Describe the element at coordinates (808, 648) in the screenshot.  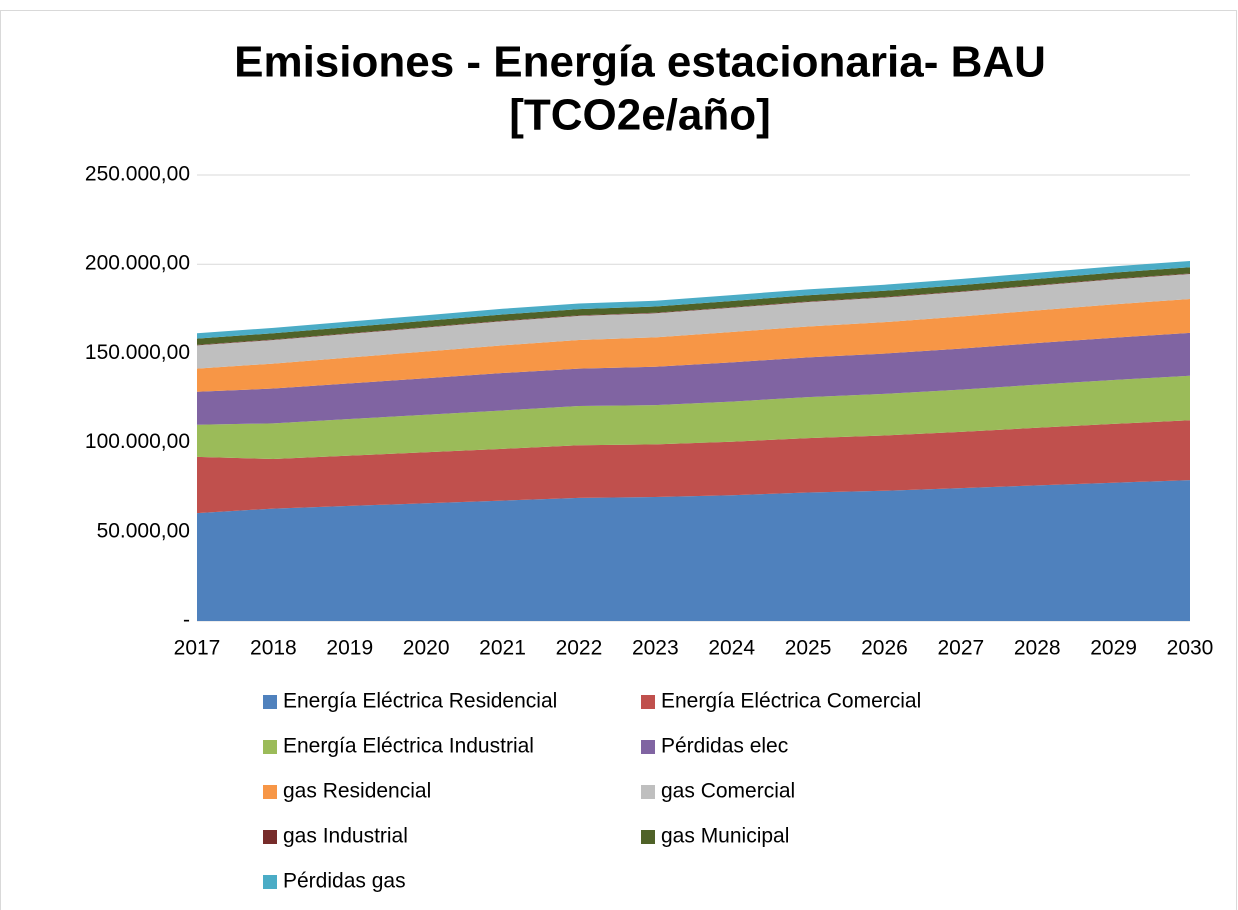
I see `x-tick-label: 2025` at that location.